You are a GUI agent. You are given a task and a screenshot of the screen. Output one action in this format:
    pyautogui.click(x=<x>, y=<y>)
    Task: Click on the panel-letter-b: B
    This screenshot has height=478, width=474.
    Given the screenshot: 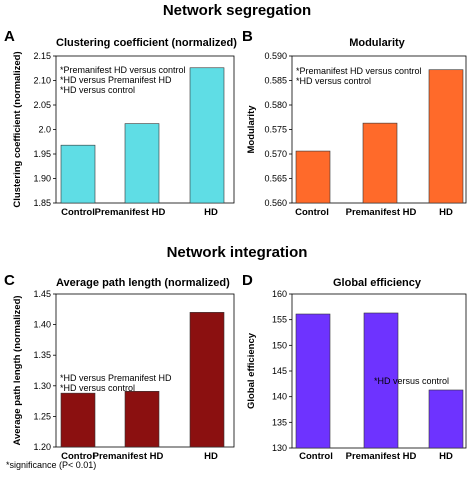 What is the action you would take?
    pyautogui.click(x=247, y=36)
    